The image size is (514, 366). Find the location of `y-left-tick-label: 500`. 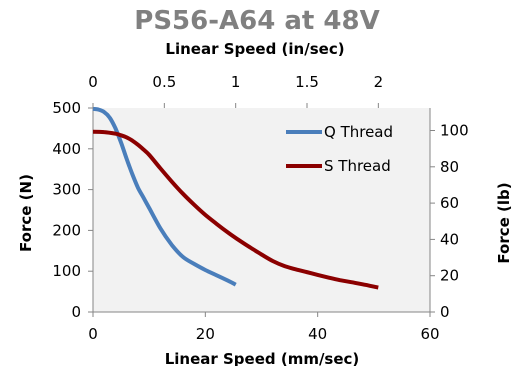

y-left-tick-label: 500 is located at coordinates (66, 108).